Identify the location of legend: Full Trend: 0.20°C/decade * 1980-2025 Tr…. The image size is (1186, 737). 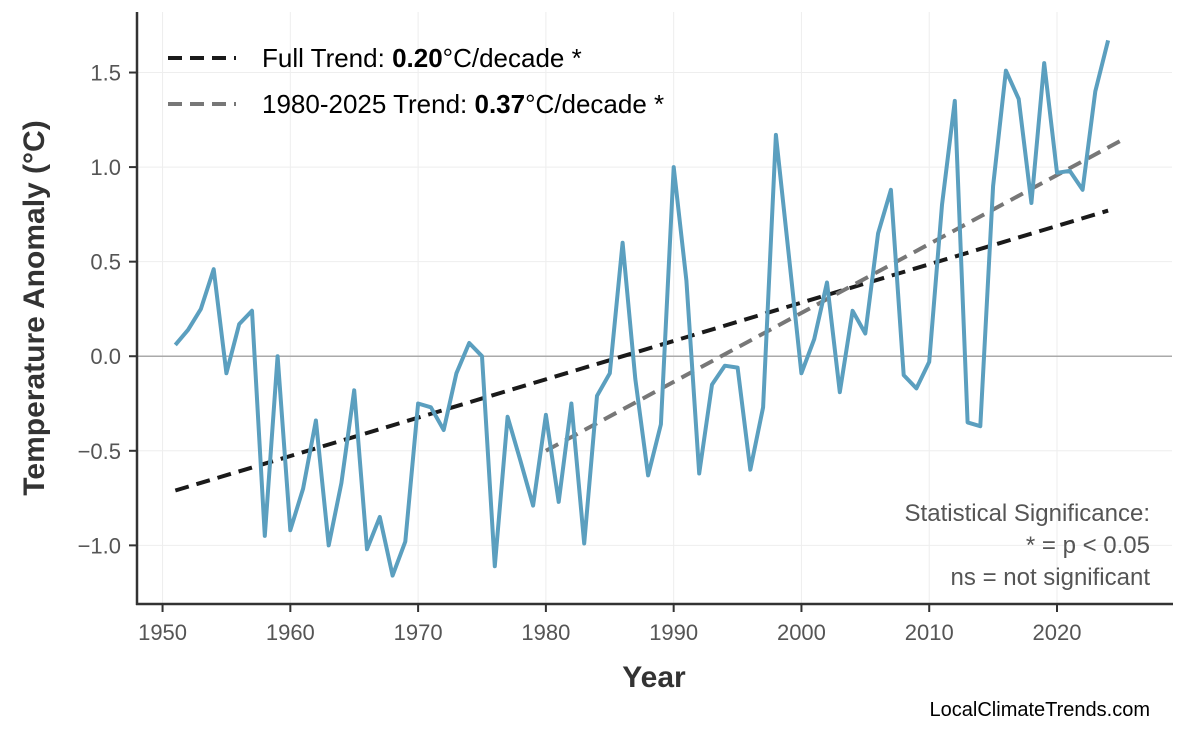
(416, 81).